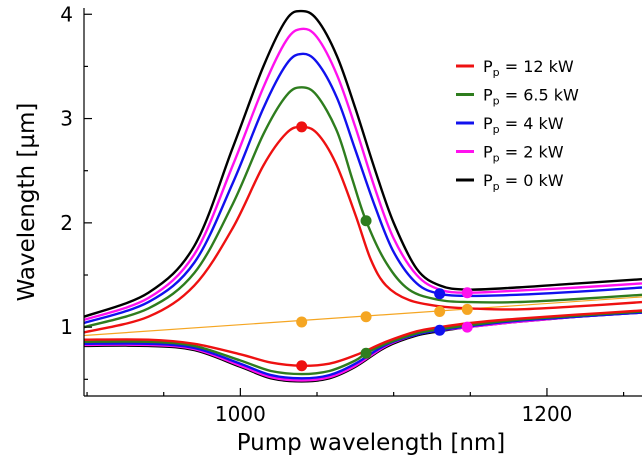 This screenshot has width=642, height=465. Describe the element at coordinates (523, 125) in the screenshot. I see `legend-label-2: Pp = 4 kW` at that location.